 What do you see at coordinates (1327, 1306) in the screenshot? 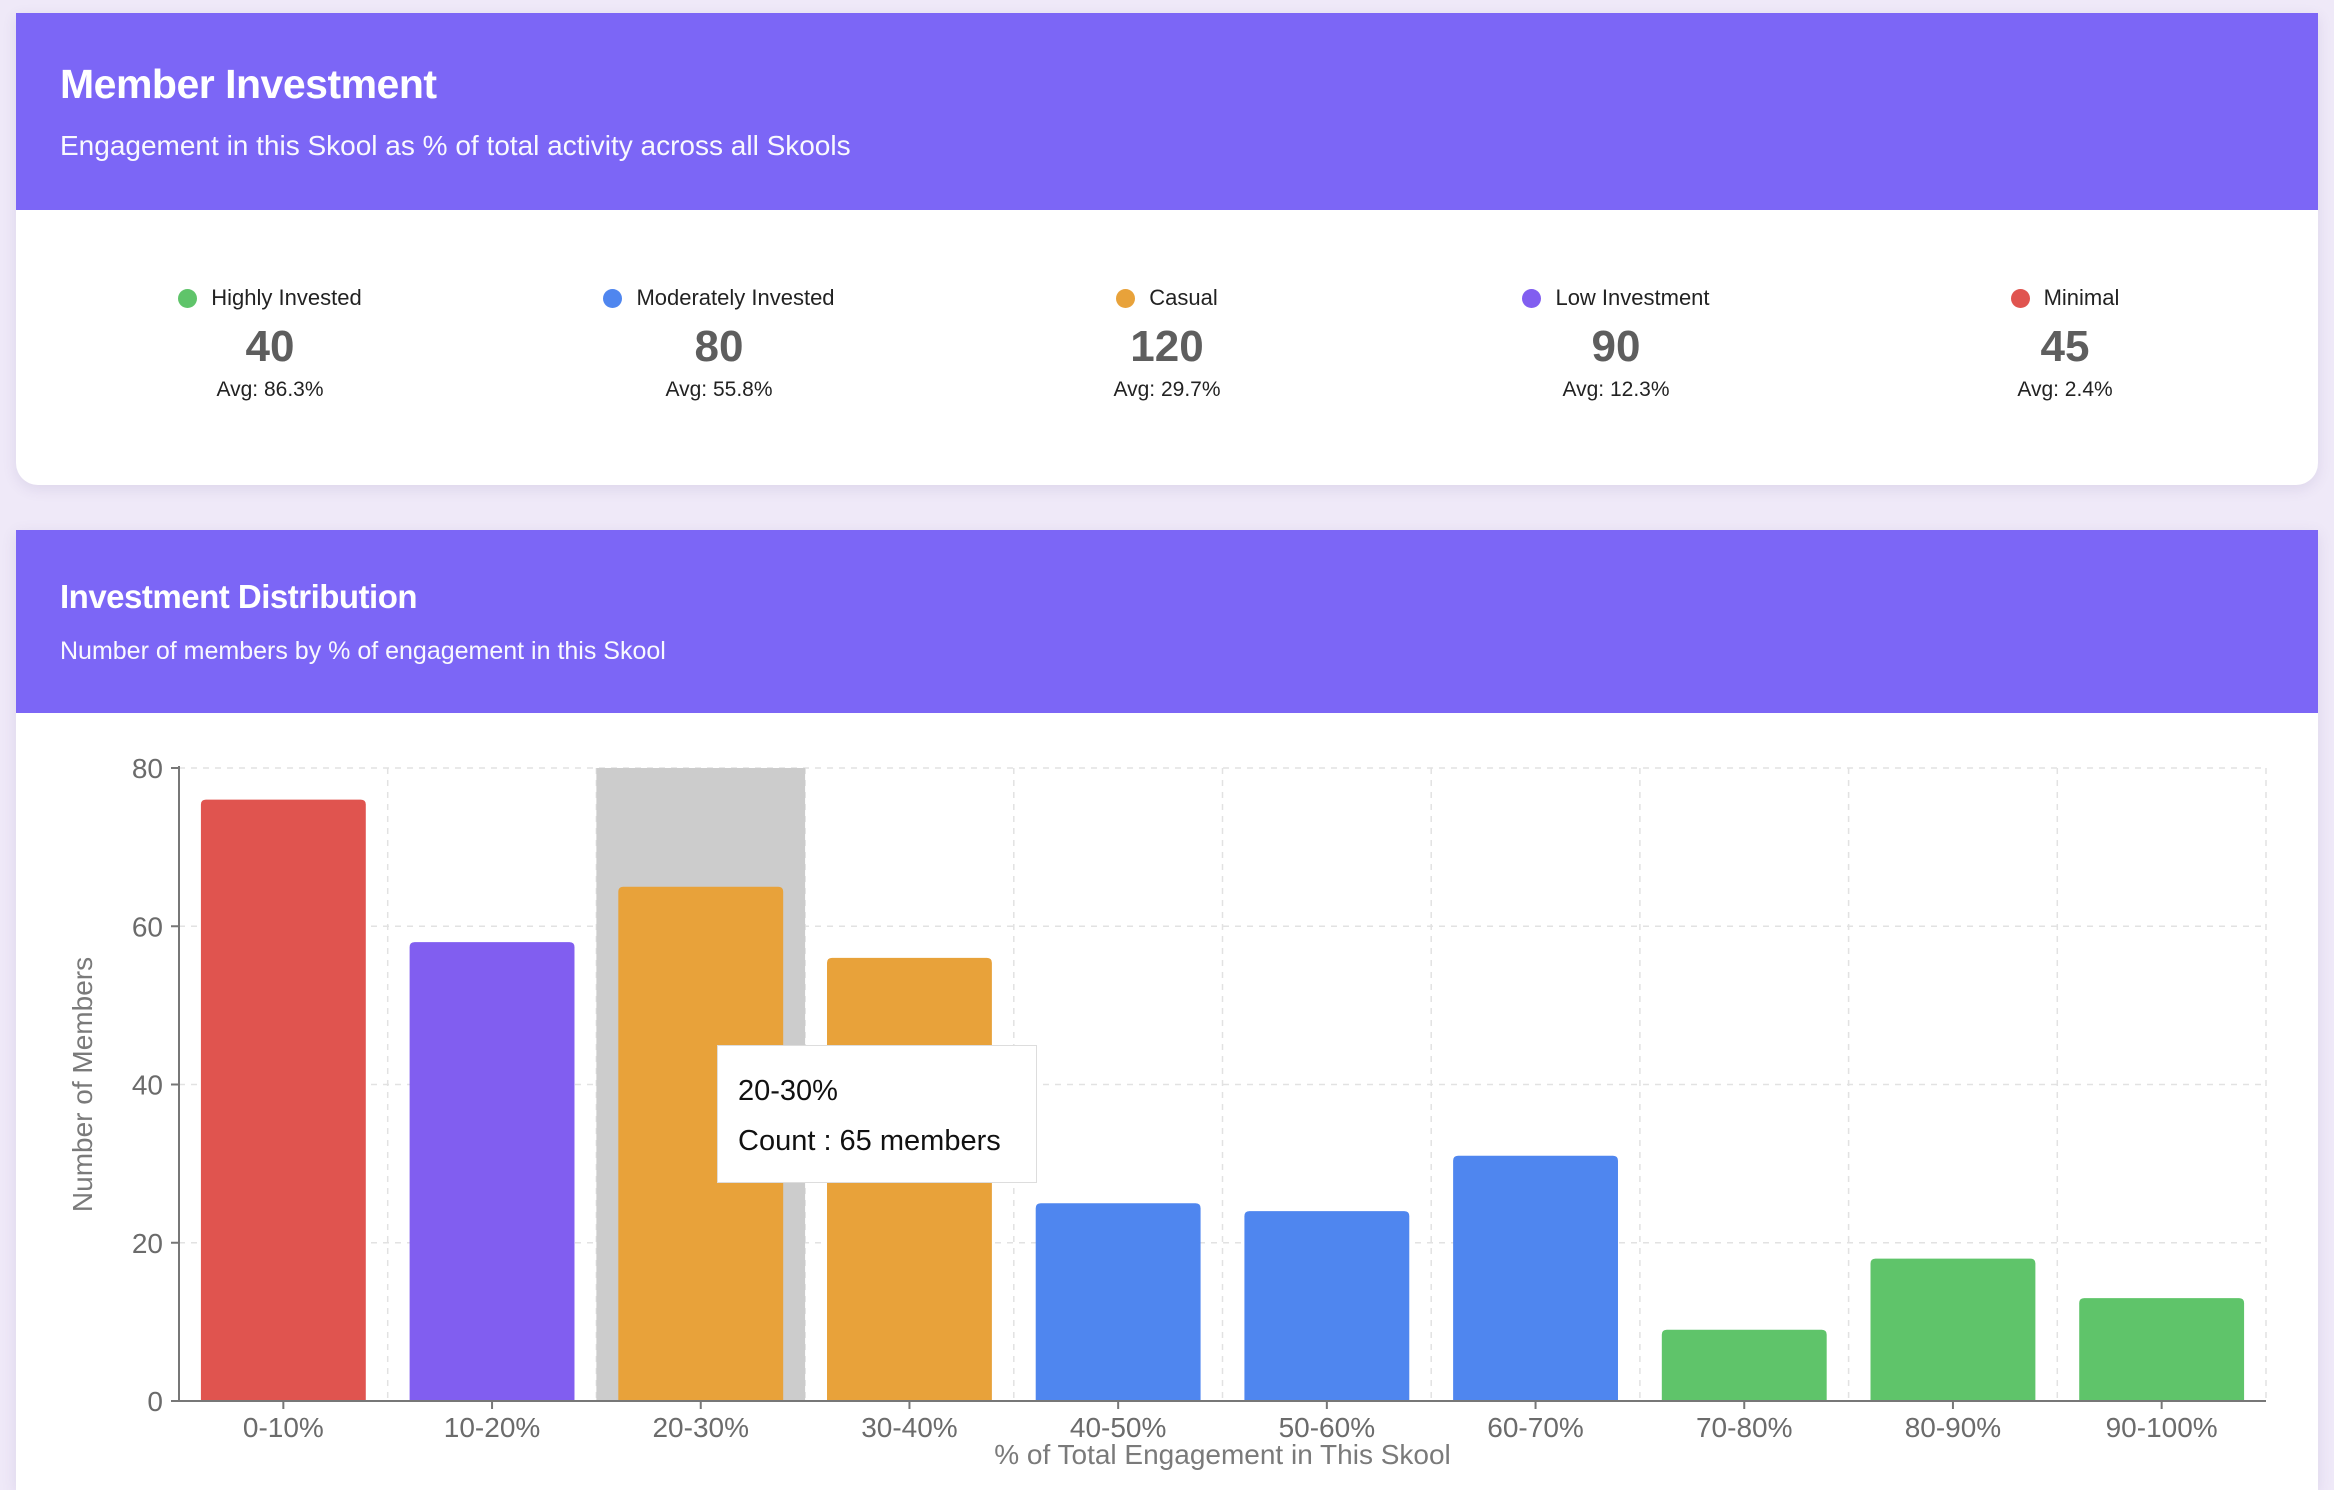
I see `bar-50-60%` at bounding box center [1327, 1306].